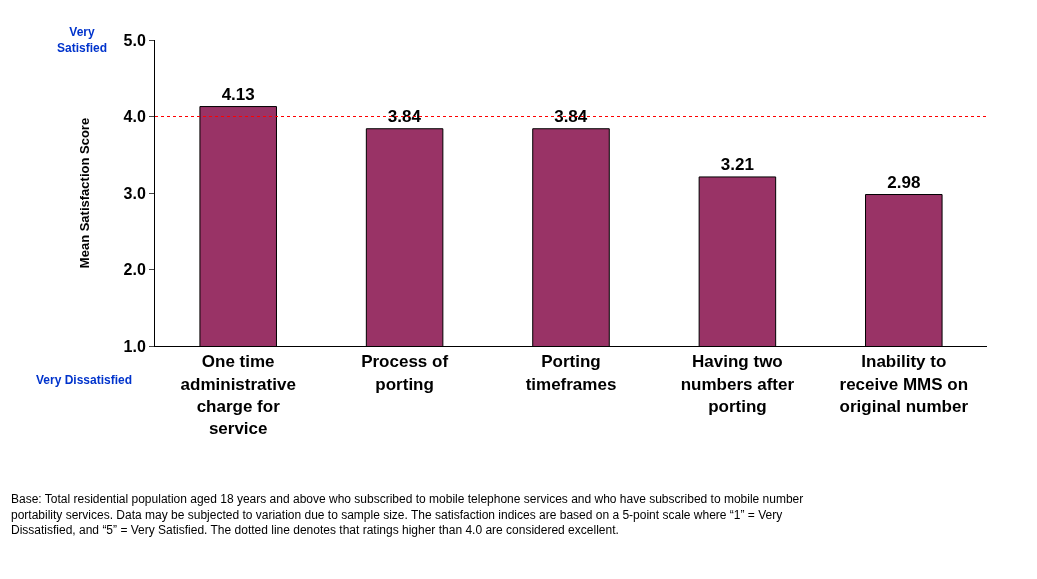 The width and height of the screenshot is (1037, 579). I want to click on x-tick-label: Inability to receive MMS on original number, so click(904, 384).